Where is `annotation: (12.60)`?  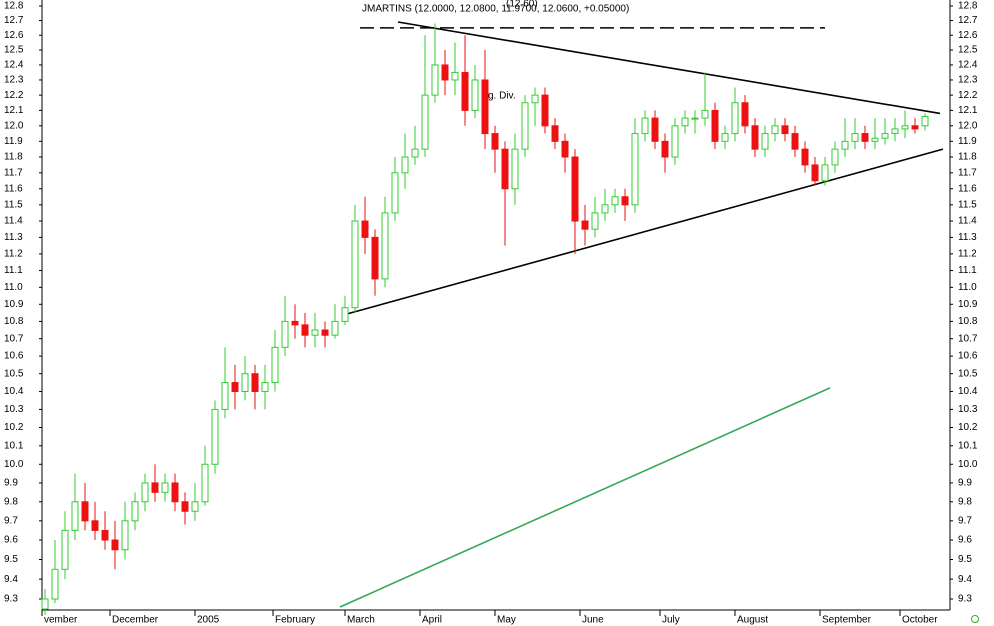
annotation: (12.60) is located at coordinates (522, 5).